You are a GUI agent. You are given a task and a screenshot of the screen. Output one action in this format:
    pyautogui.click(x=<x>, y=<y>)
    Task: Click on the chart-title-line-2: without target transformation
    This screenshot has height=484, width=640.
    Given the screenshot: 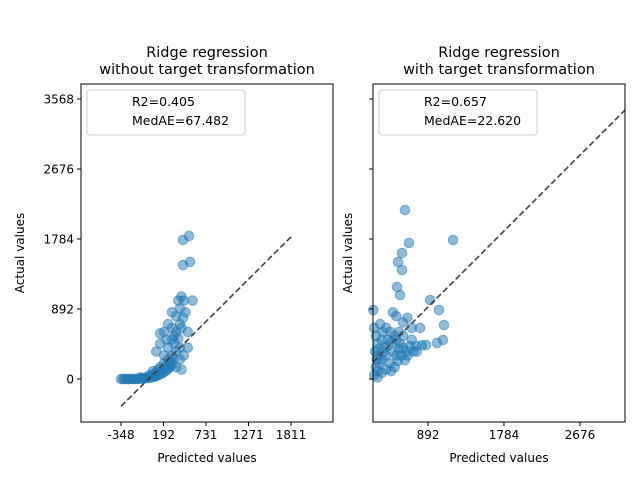 What is the action you would take?
    pyautogui.click(x=207, y=70)
    